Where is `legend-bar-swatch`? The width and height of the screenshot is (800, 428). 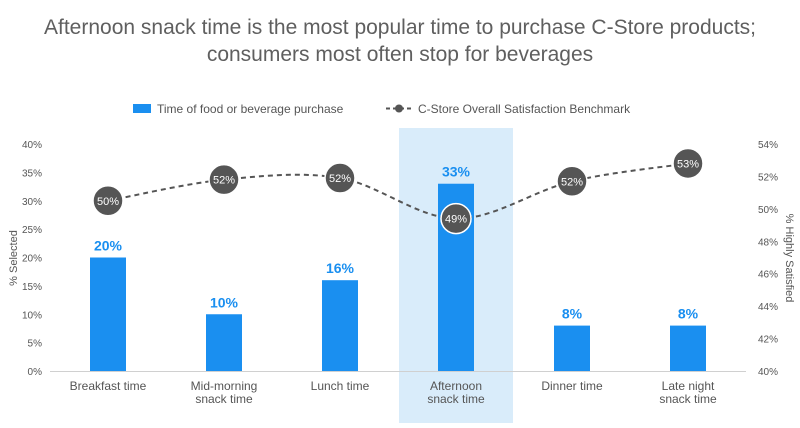
legend-bar-swatch is located at coordinates (142, 108).